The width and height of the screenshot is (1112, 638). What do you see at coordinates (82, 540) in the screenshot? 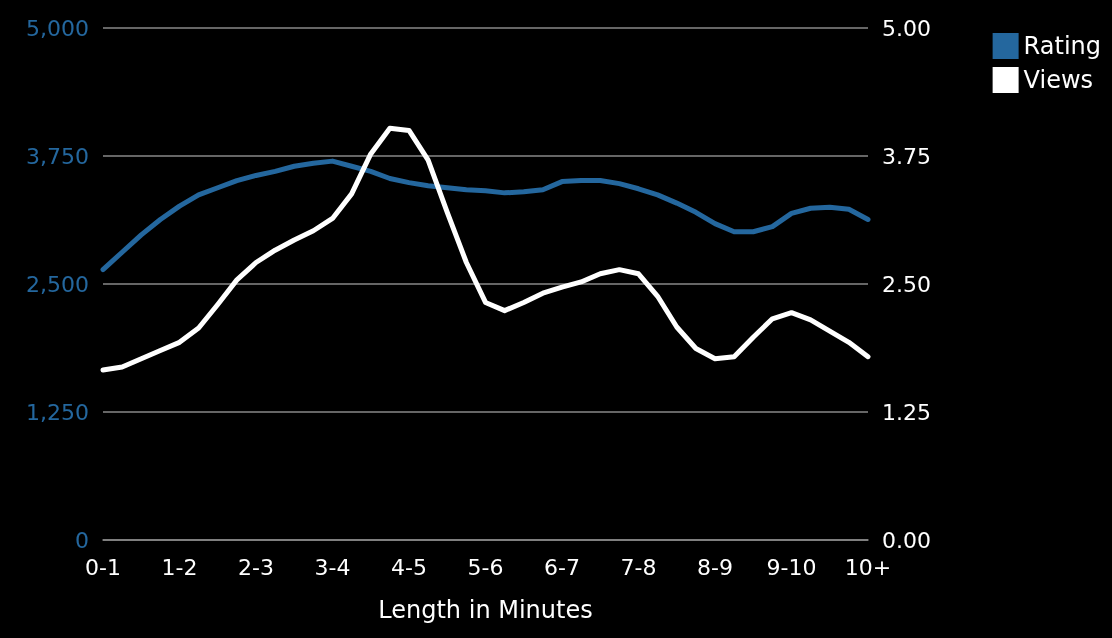
I see `y-tick-label: 0` at bounding box center [82, 540].